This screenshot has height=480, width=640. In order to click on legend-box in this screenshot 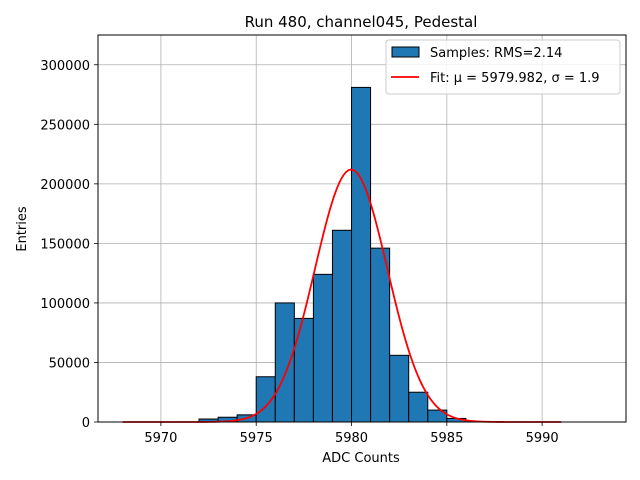, I will do `click(503, 67)`.